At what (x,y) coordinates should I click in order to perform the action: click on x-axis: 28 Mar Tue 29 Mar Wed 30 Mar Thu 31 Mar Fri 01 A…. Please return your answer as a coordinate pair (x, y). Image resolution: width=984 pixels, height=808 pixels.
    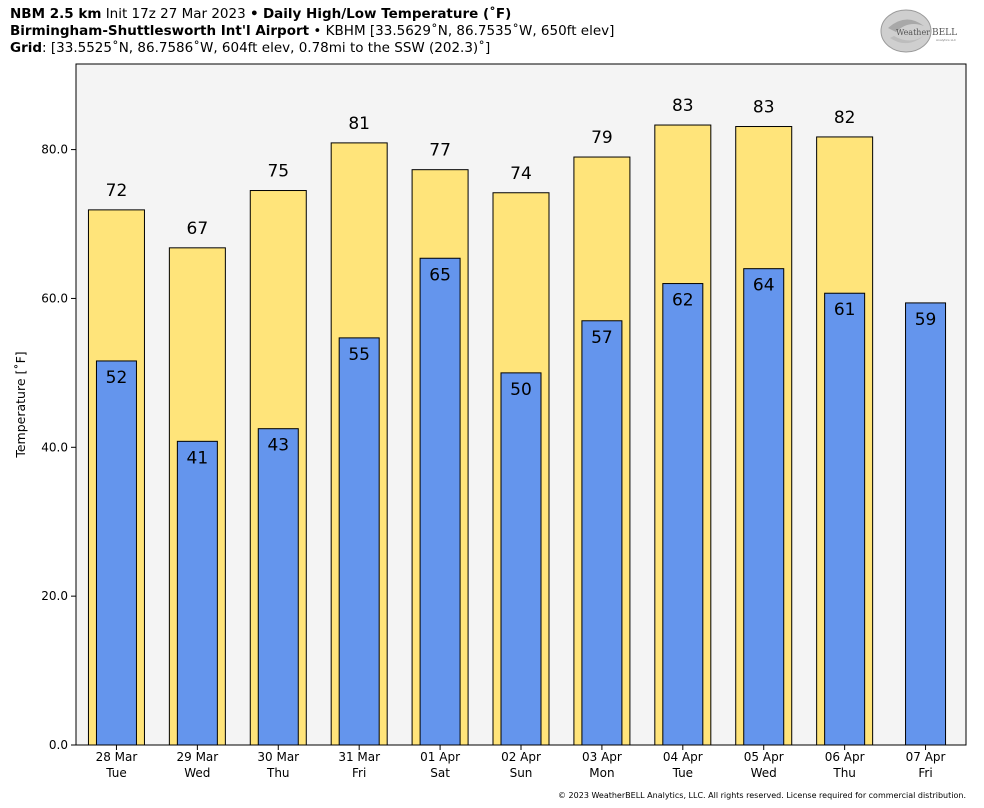
    Looking at the image, I should click on (521, 762).